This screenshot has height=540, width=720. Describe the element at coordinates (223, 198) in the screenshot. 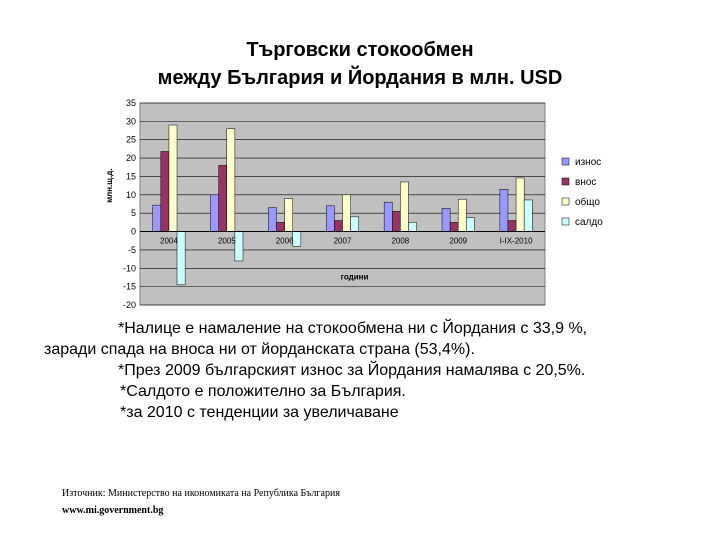

I see `bar-внос-2005` at that location.